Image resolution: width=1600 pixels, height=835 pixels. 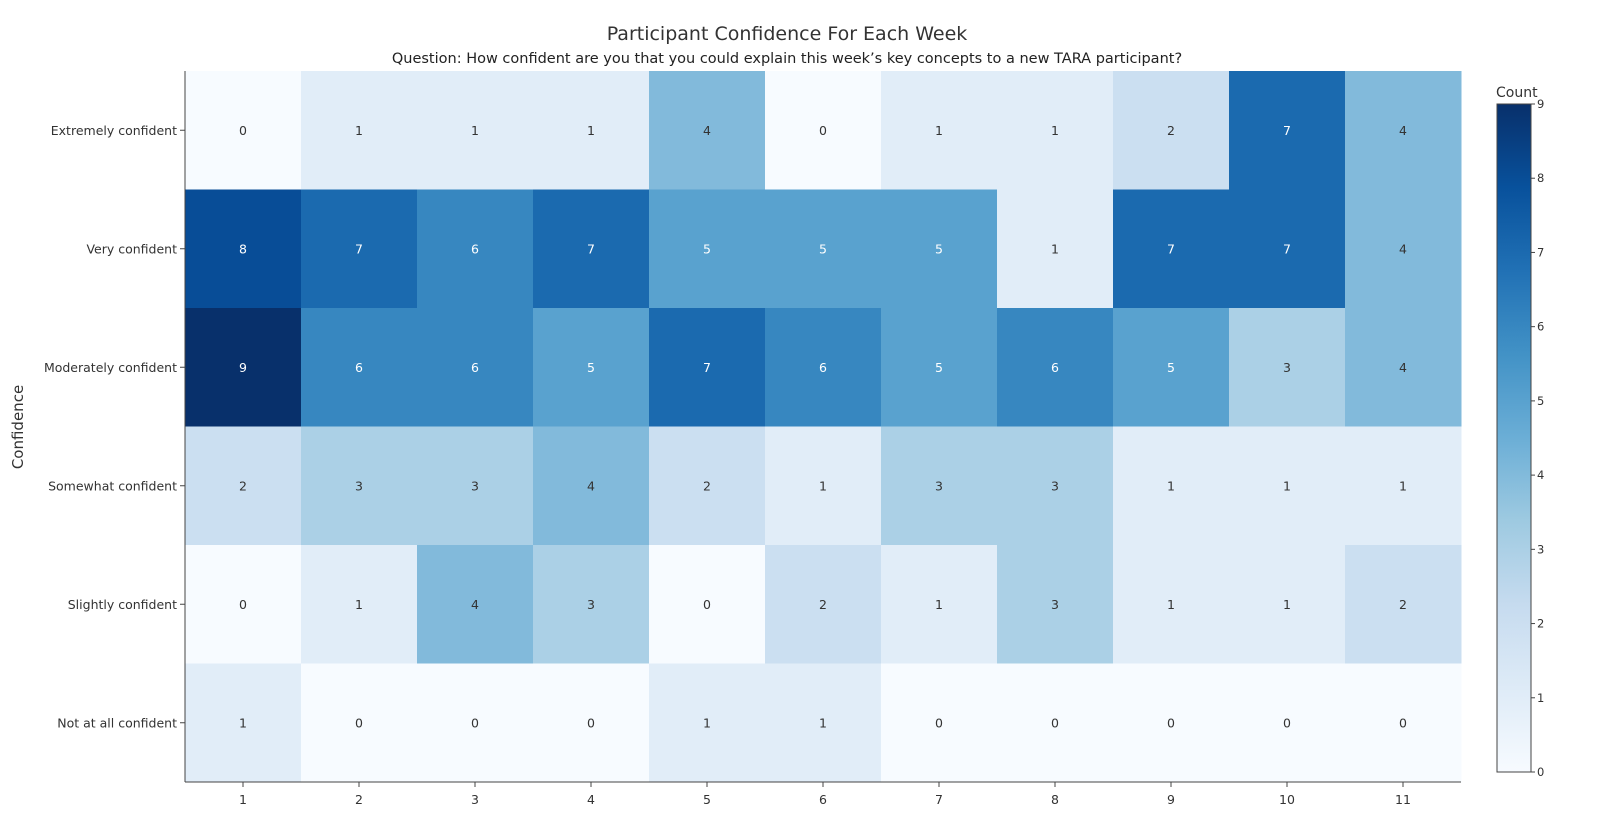 I want to click on colorbar-gradient, so click(x=1514, y=438).